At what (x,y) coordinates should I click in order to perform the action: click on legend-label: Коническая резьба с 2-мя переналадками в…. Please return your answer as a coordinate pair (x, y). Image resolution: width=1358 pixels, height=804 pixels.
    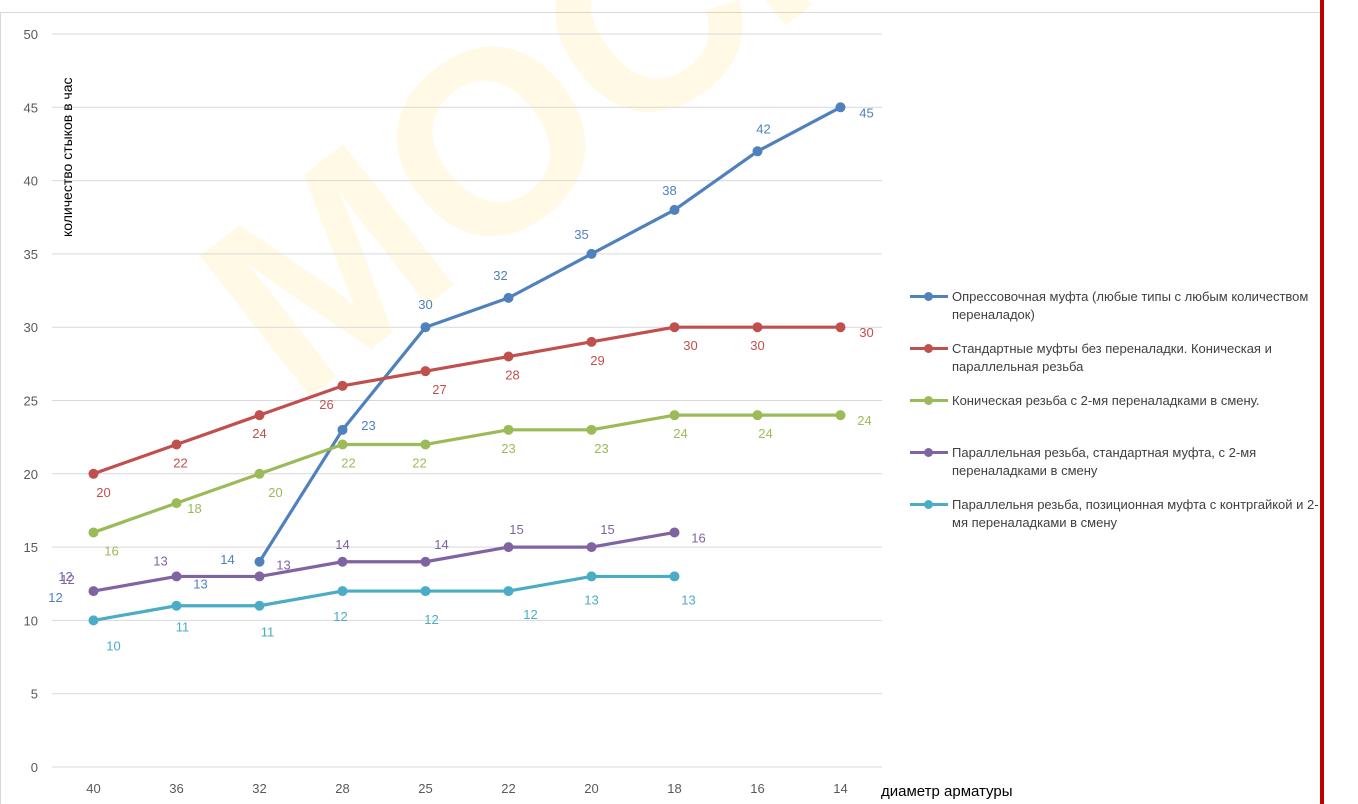
    Looking at the image, I should click on (1106, 400).